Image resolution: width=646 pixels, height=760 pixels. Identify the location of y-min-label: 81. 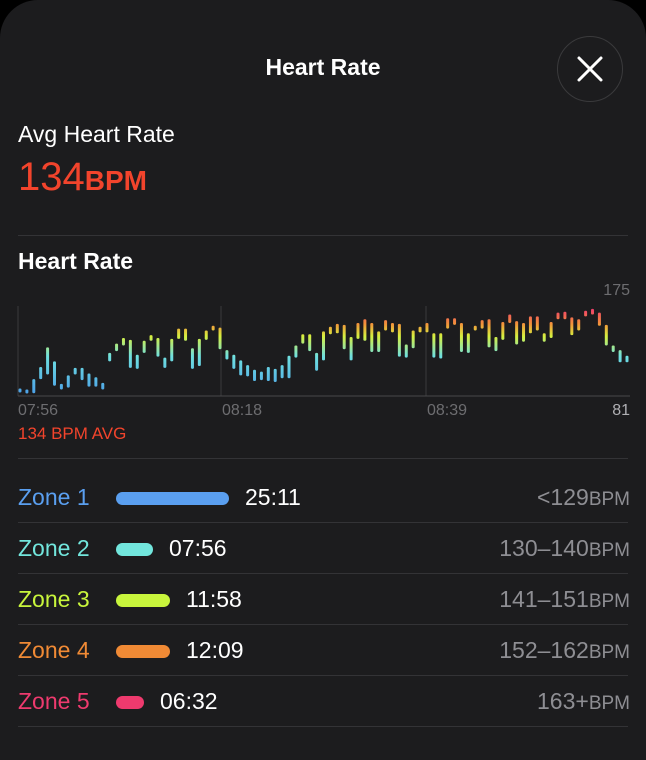
(621, 410).